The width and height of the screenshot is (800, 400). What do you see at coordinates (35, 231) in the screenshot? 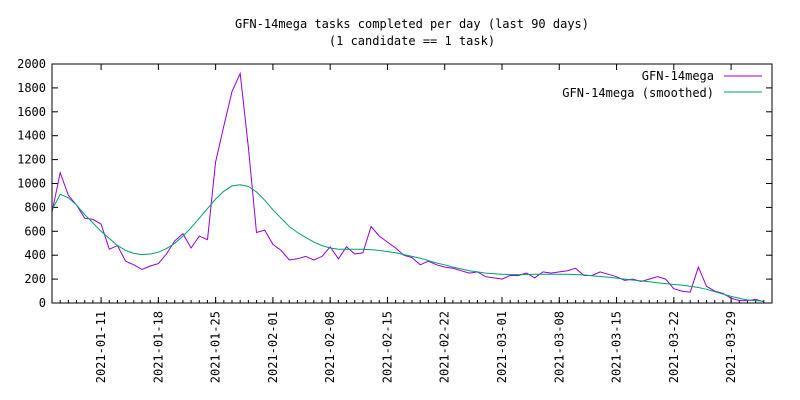
I see `y-tick-label: 600` at bounding box center [35, 231].